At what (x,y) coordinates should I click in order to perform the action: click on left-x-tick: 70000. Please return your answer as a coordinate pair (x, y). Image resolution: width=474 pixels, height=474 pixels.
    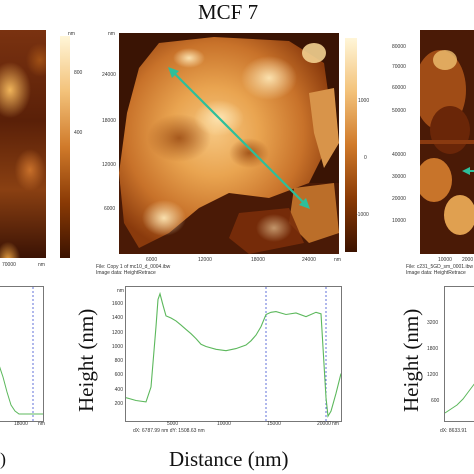
    Looking at the image, I should click on (9, 265).